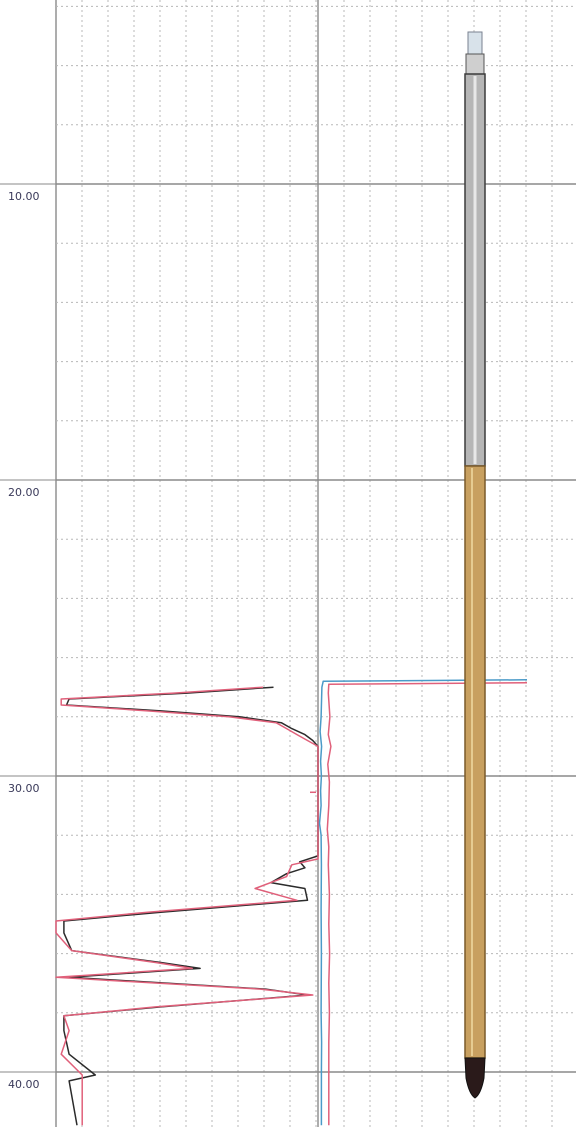  I want to click on depth-tick-label-3: 40.00, so click(24, 1084).